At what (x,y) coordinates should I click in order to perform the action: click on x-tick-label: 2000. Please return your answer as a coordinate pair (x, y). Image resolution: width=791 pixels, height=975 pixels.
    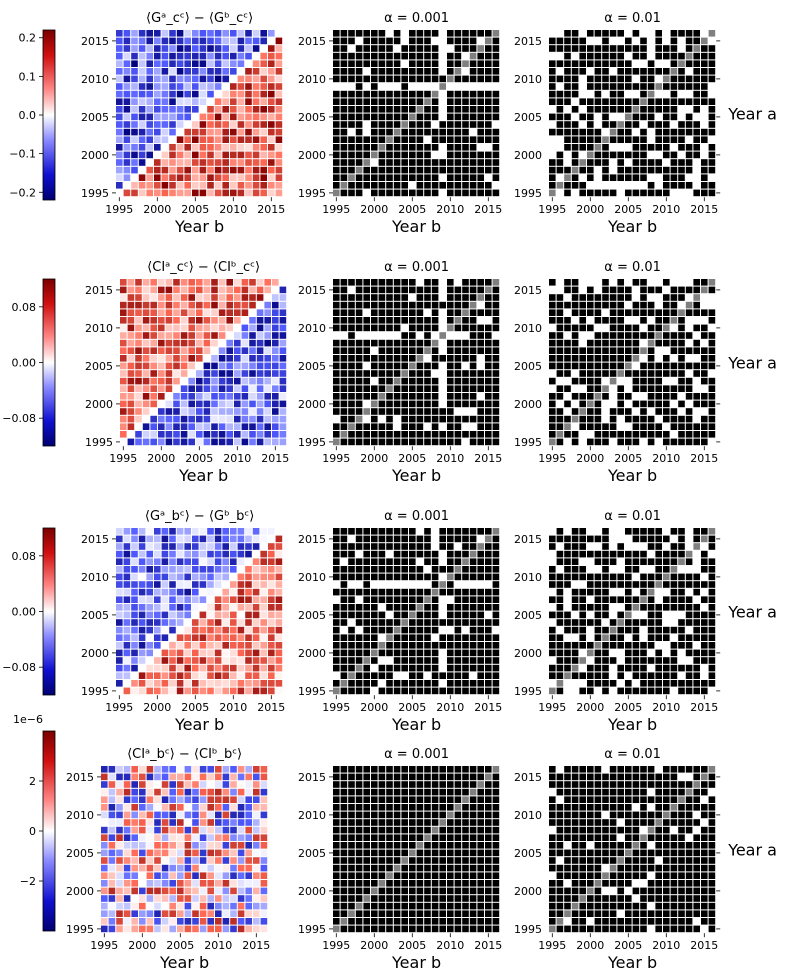
    Looking at the image, I should click on (161, 458).